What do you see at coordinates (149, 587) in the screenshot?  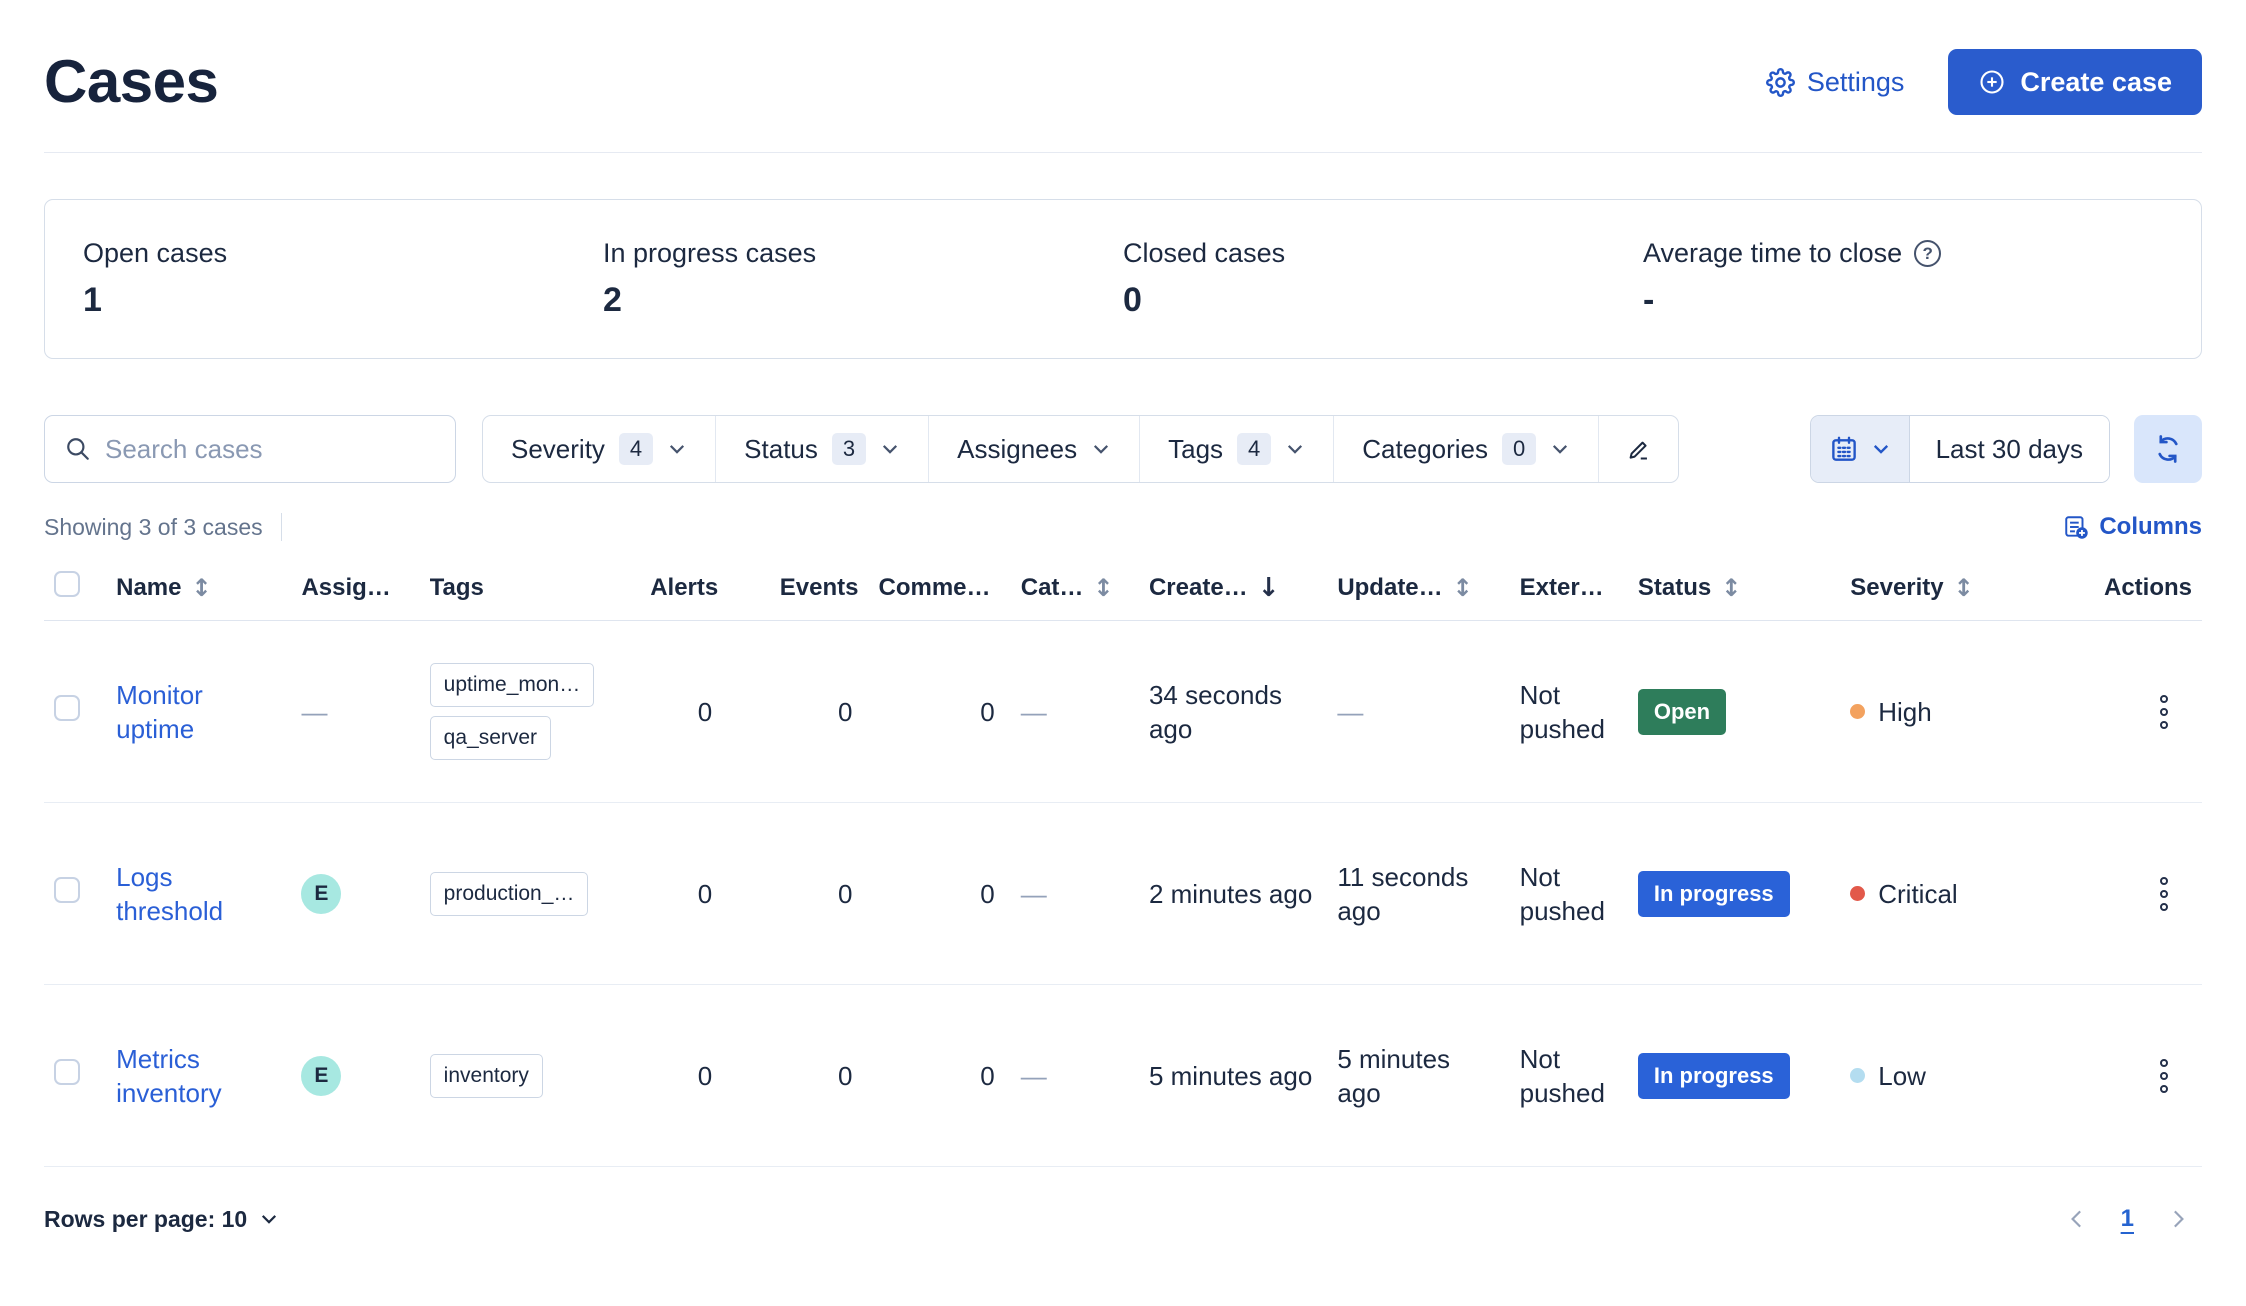 I see `col-name: Name` at bounding box center [149, 587].